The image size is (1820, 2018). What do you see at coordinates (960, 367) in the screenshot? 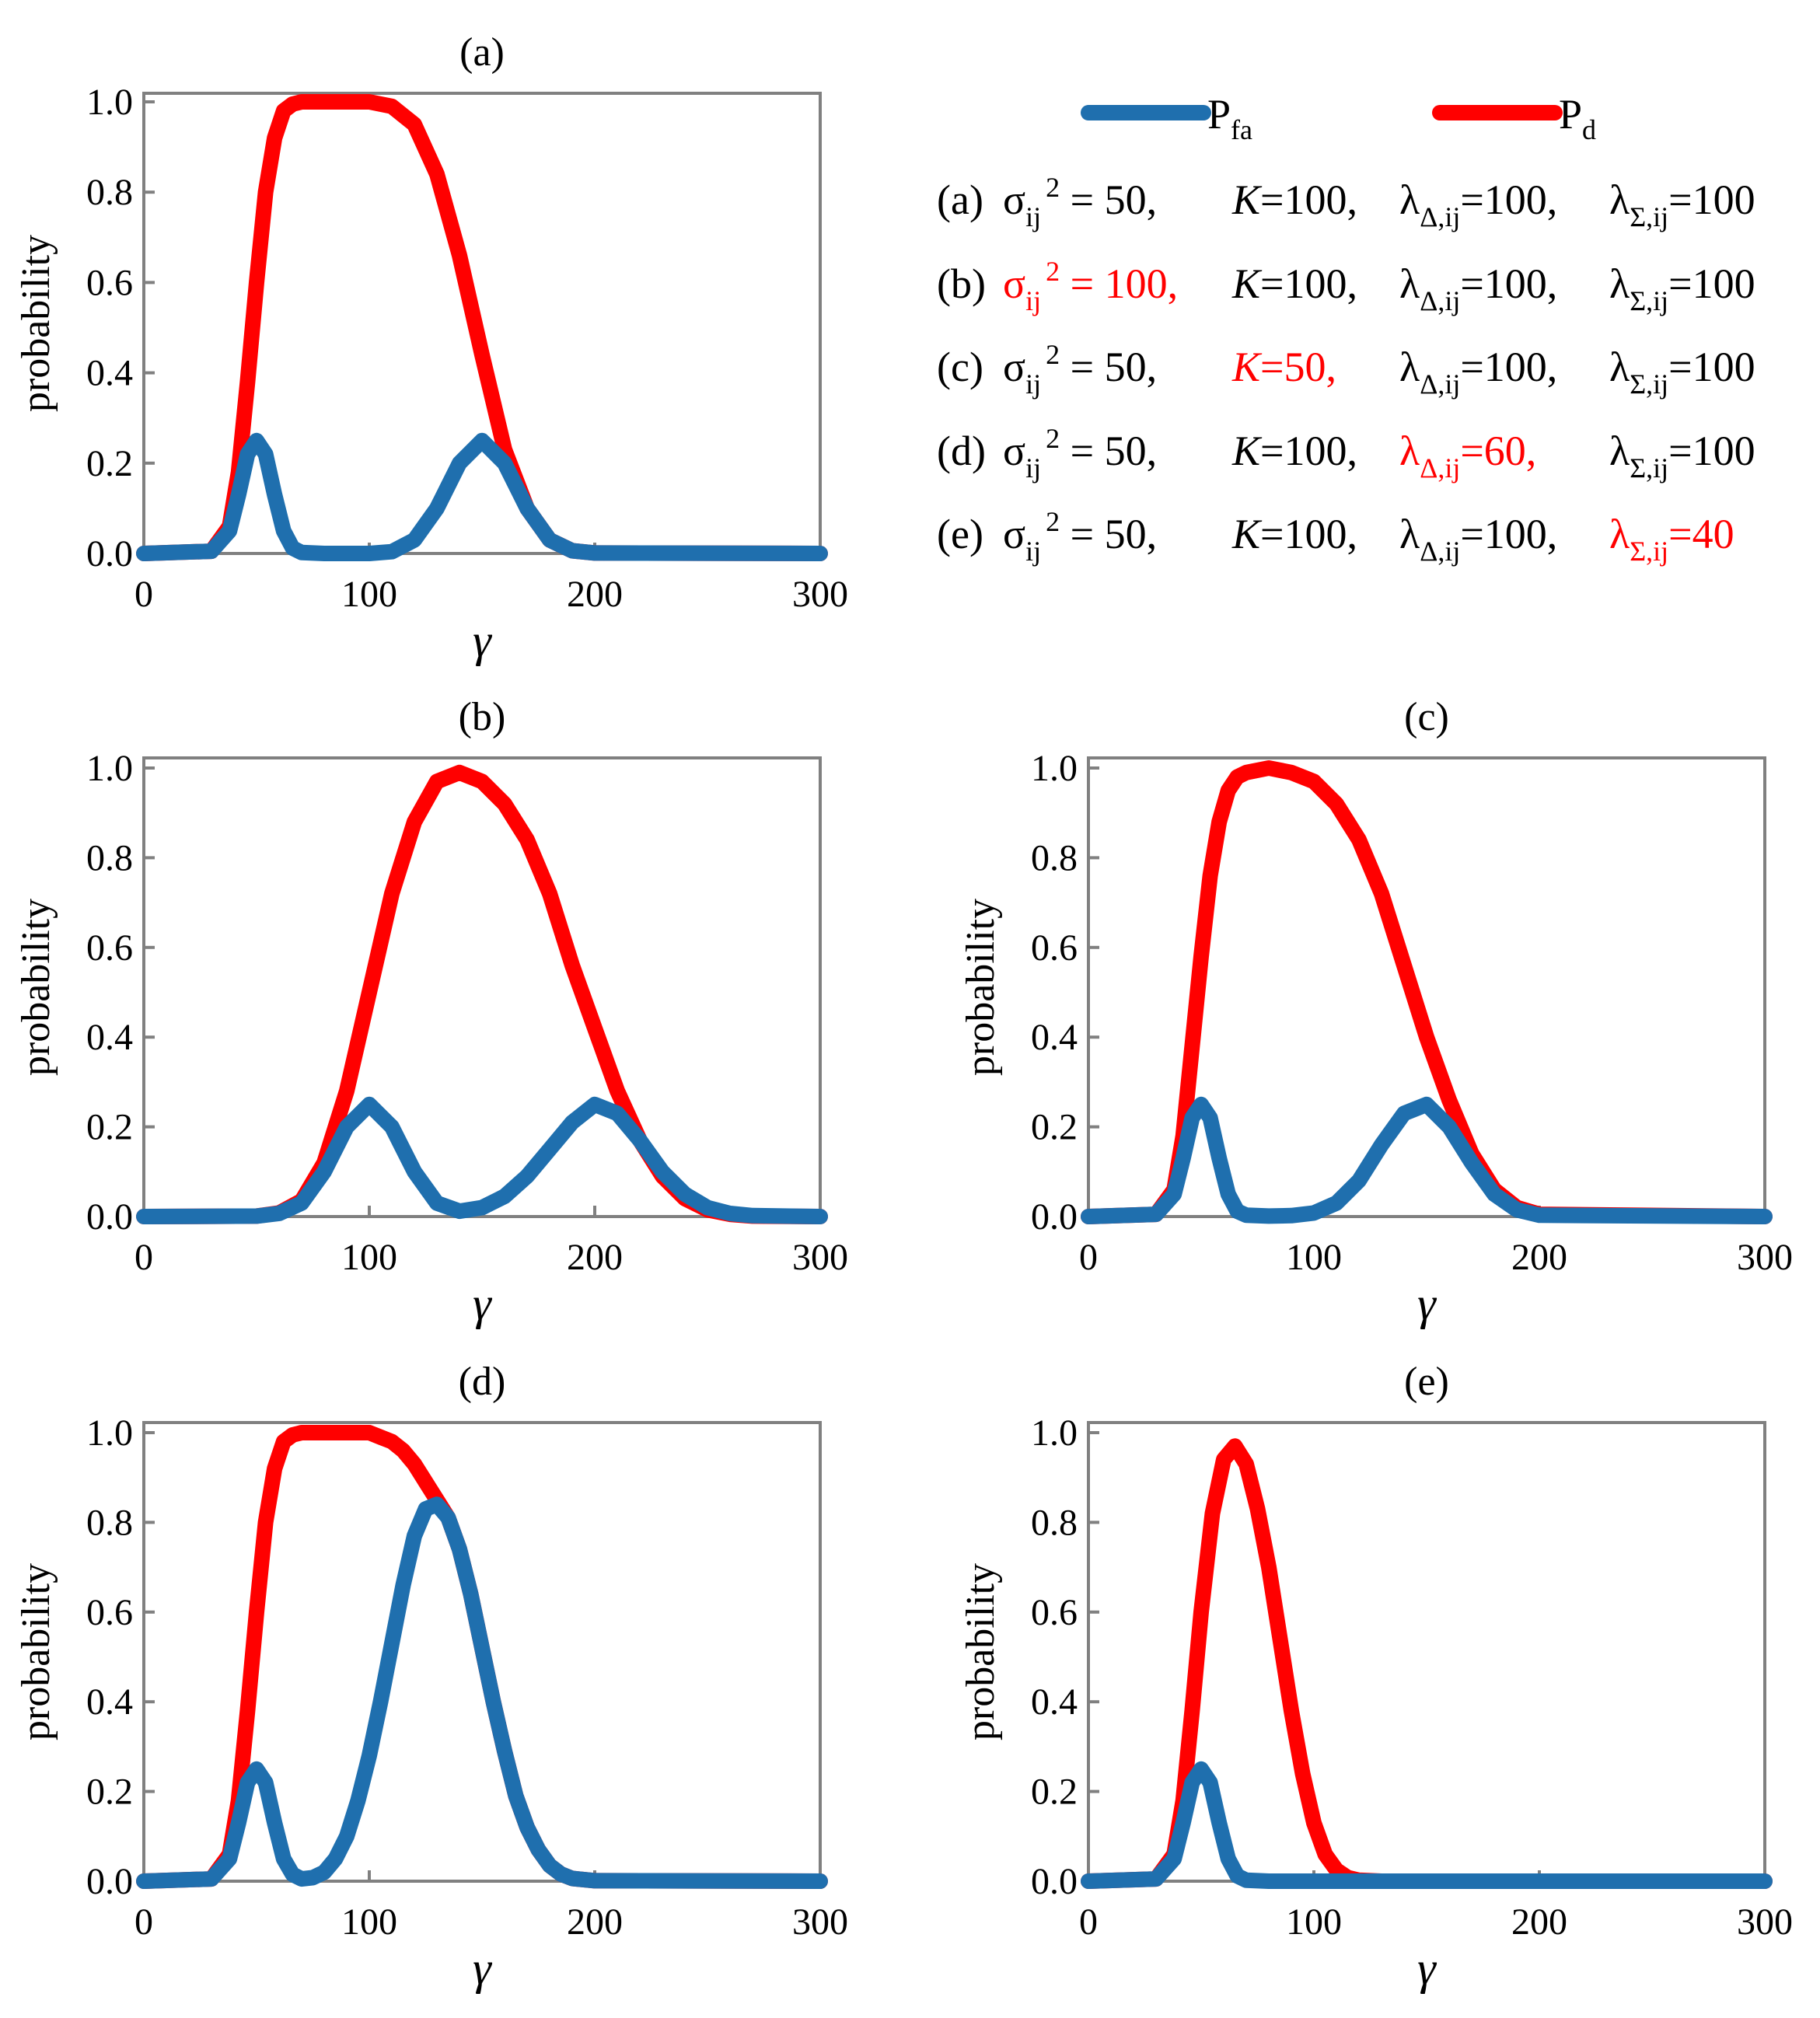
I see `param-label: (c)` at bounding box center [960, 367].